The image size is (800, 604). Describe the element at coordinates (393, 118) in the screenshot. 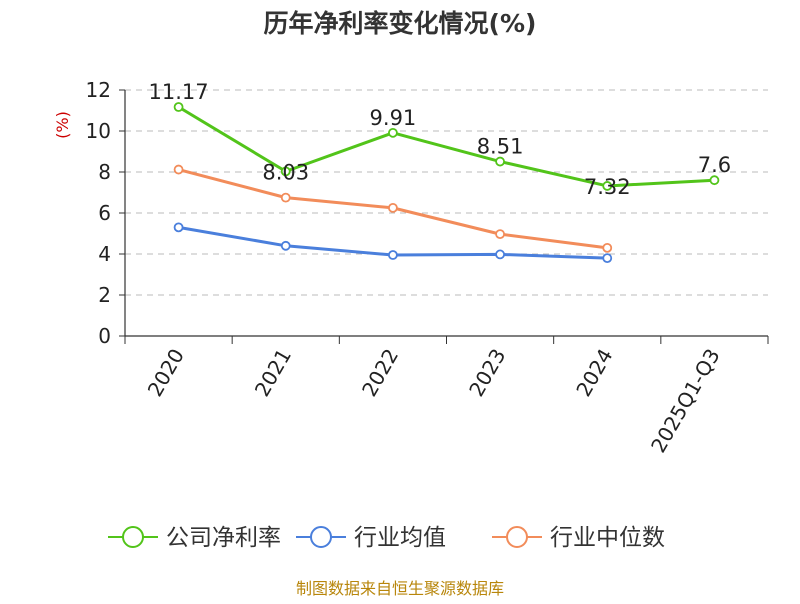

I see `data-label: 9.91` at that location.